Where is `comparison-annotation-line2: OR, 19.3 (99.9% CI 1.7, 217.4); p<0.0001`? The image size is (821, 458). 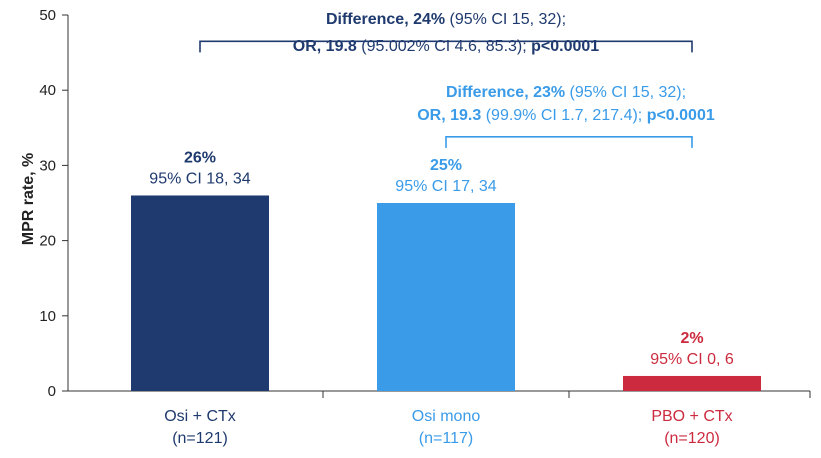
comparison-annotation-line2: OR, 19.3 (99.9% CI 1.7, 217.4); p<0.0001 is located at coordinates (566, 115).